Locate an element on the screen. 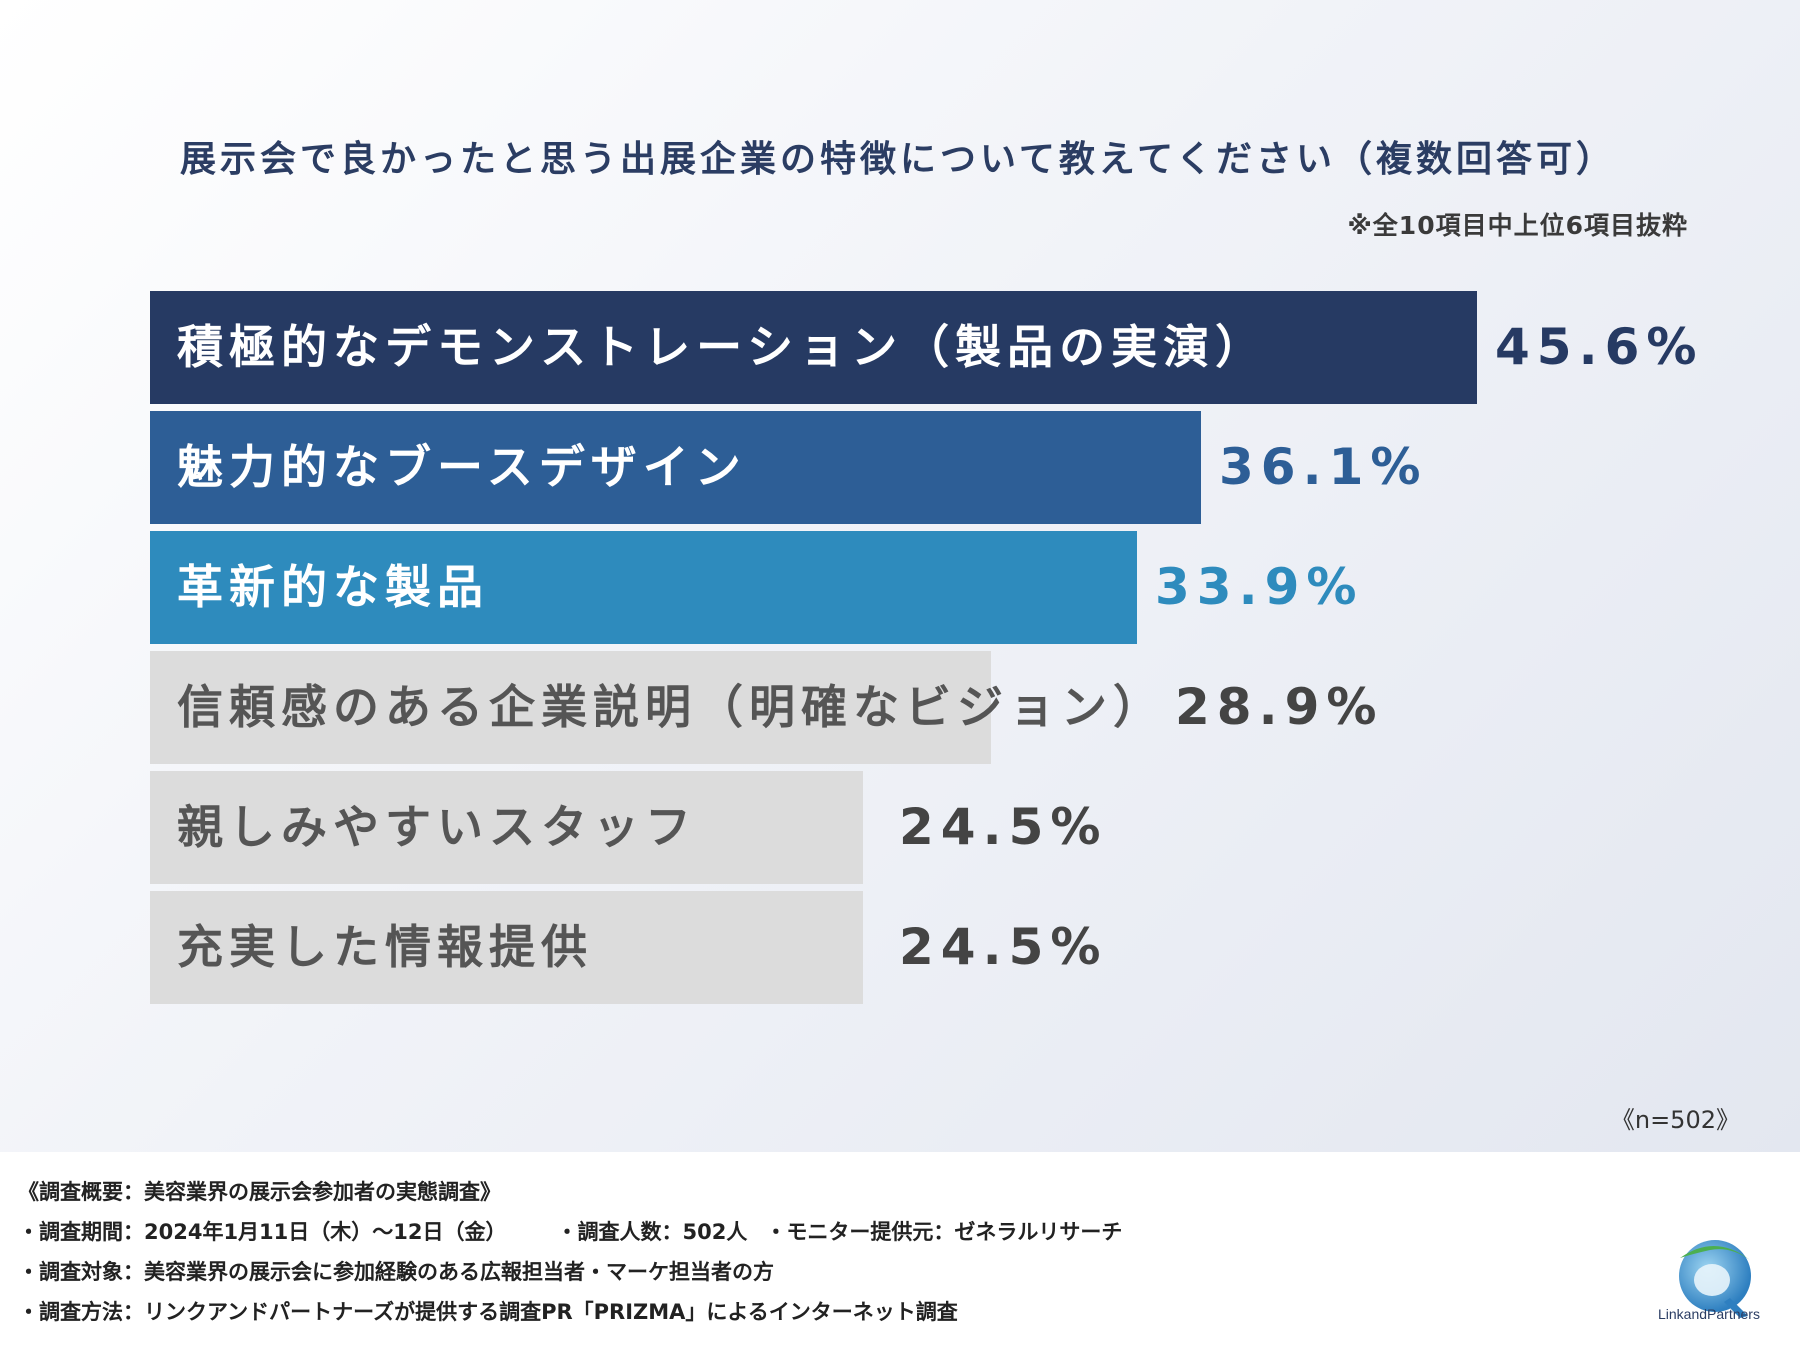  survey-period: ・調査期間：2024年1月11日（木）～12日（金） is located at coordinates (262, 1232).